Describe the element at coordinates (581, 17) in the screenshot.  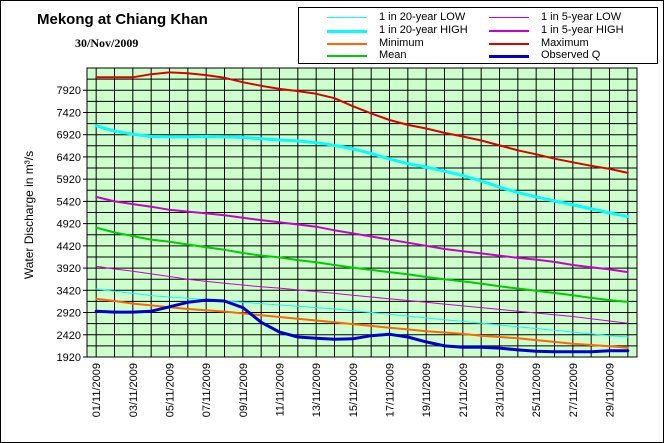
I see `legend-label: 1 in 5-year LOW` at that location.